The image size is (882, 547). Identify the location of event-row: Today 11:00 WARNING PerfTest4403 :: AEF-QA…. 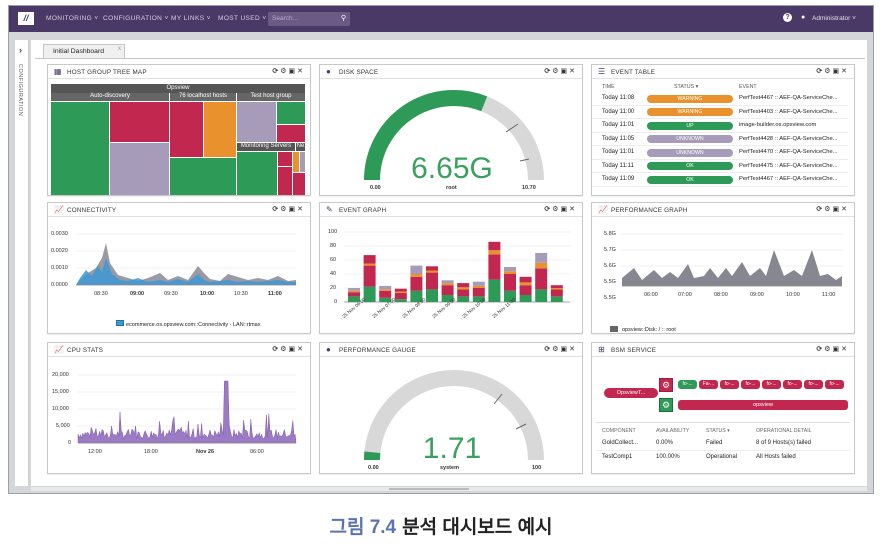
(720, 112).